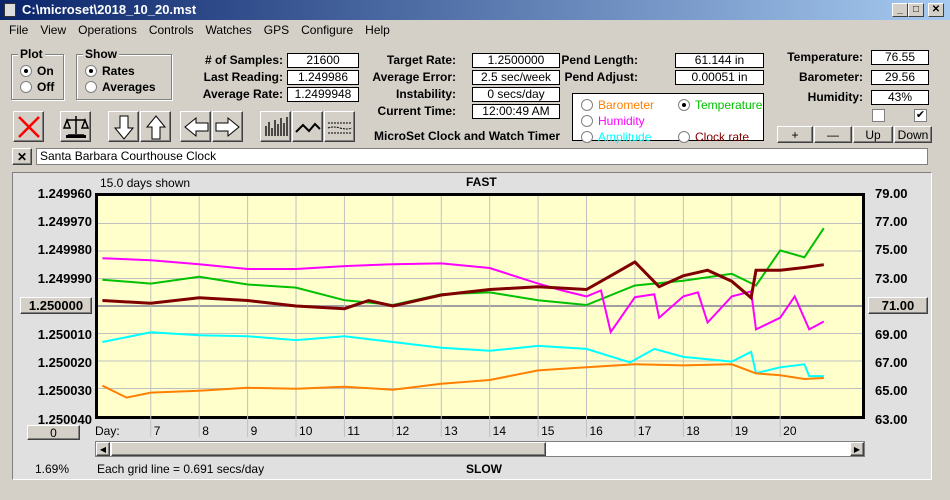 The image size is (950, 500). Describe the element at coordinates (45, 71) in the screenshot. I see `radio-label: On` at that location.